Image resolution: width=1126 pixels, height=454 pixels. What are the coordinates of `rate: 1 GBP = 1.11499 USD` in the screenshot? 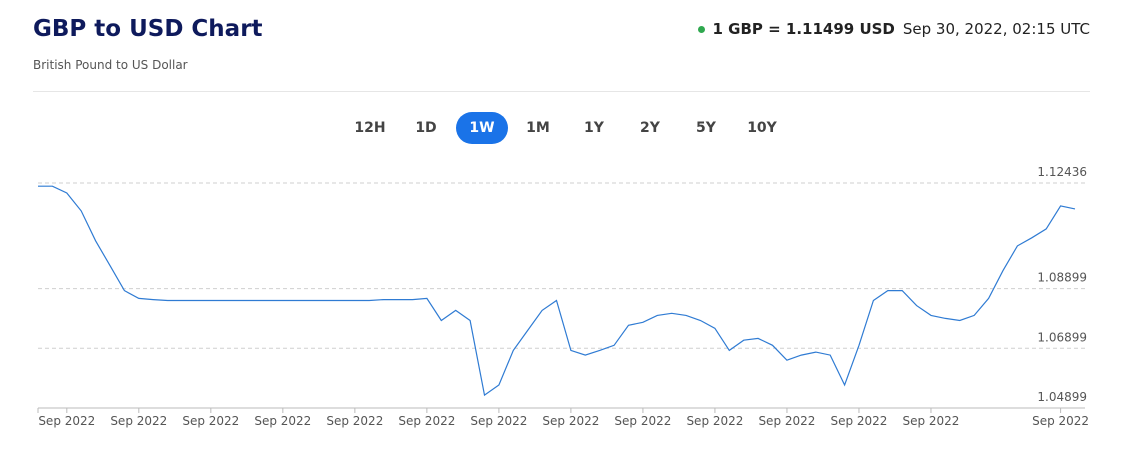 It's located at (803, 29).